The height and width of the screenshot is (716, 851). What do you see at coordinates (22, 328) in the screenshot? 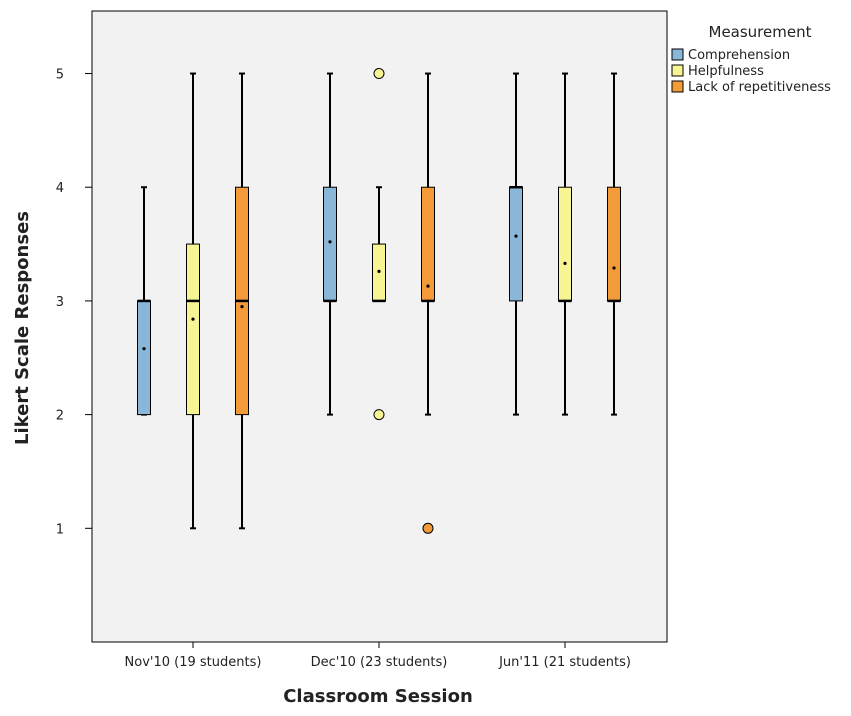
I see `y-axis-label: Likert Scale Responses` at bounding box center [22, 328].